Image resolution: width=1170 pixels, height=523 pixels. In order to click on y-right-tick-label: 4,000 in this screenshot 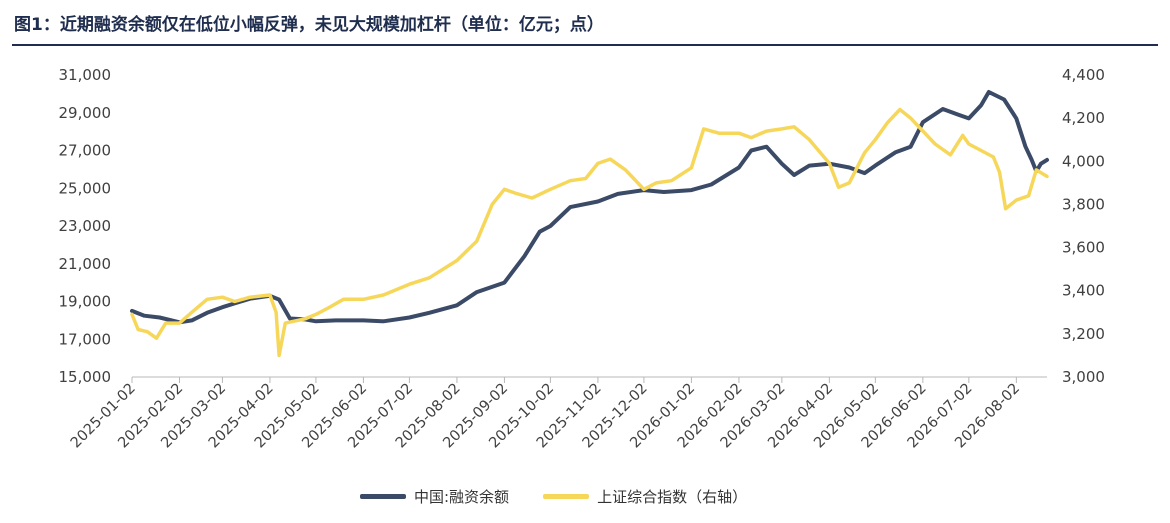, I will do `click(1083, 161)`.